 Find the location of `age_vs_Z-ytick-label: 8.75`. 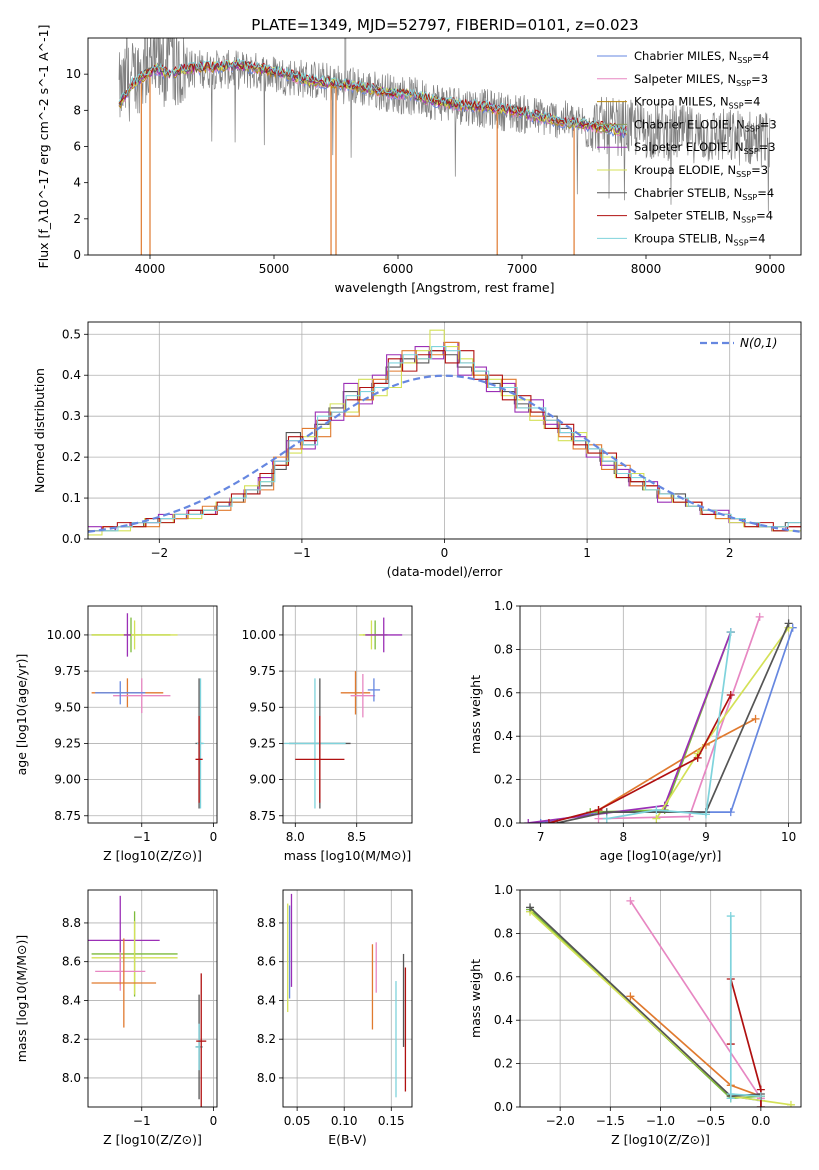

age_vs_Z-ytick-label: 8.75 is located at coordinates (67, 816).